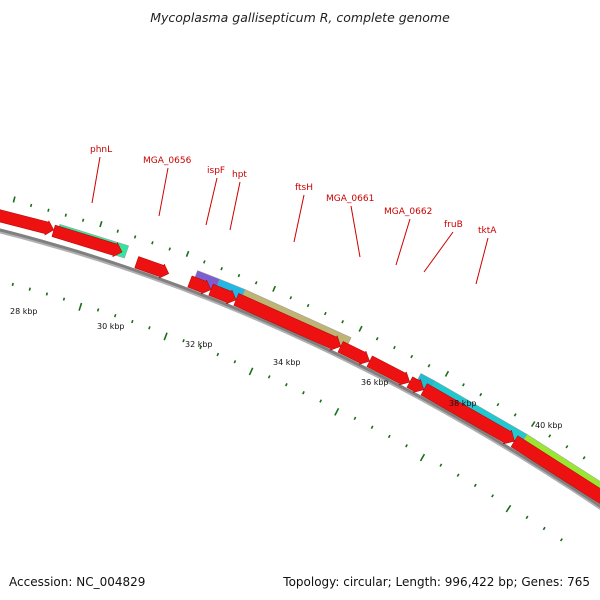 This screenshot has width=600, height=600. I want to click on gene-label-ftsh: ftsH, so click(304, 188).